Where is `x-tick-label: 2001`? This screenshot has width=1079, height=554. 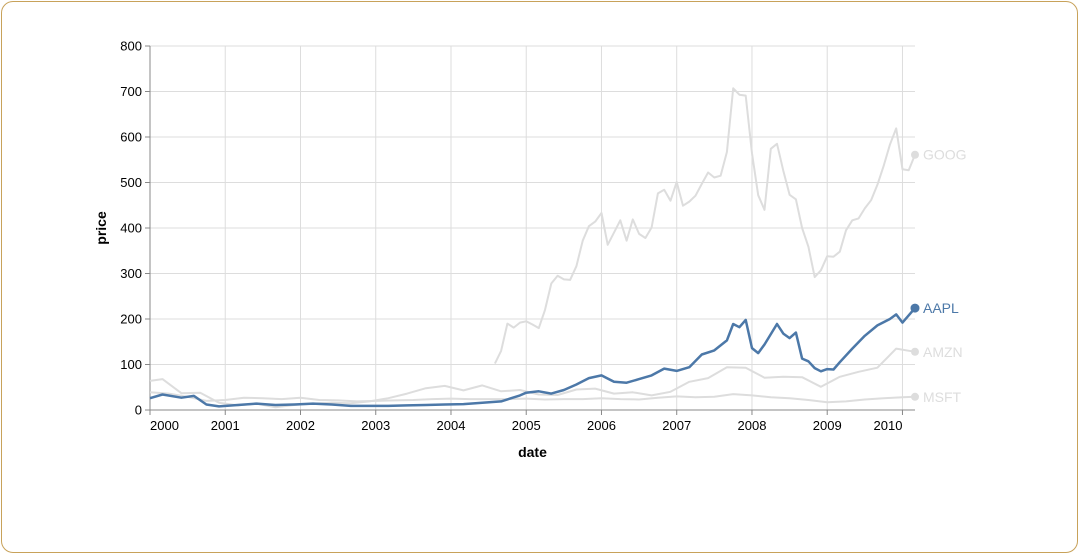
x-tick-label: 2001 is located at coordinates (225, 425).